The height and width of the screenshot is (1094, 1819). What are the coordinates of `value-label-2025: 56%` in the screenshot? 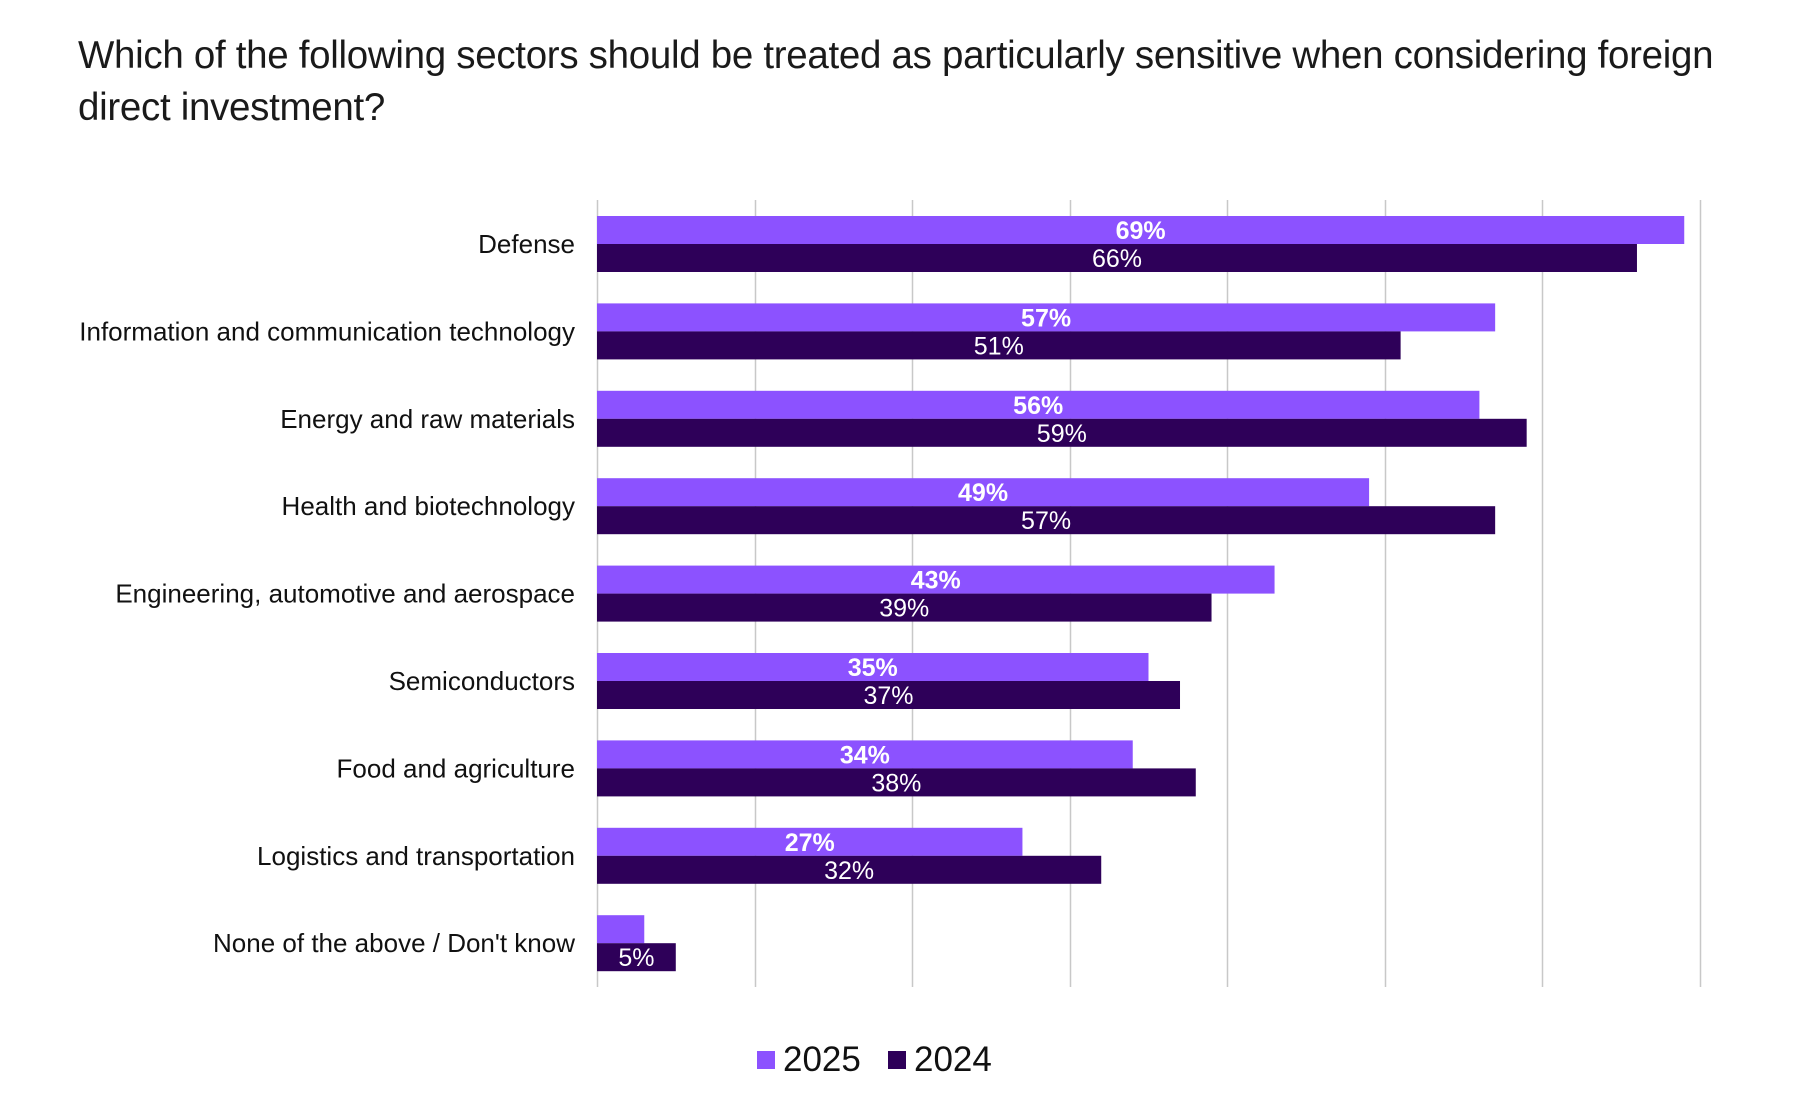 It's located at (1038, 406).